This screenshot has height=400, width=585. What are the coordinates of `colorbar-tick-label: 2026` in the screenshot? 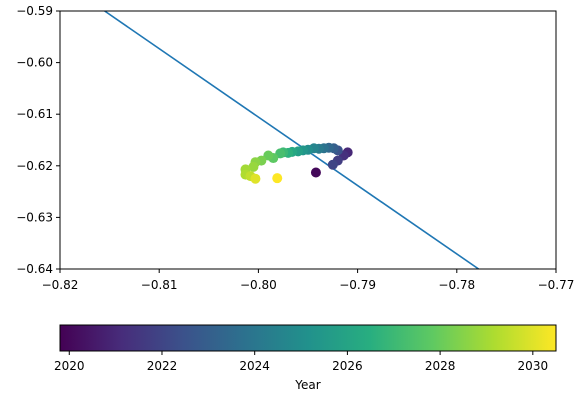 It's located at (347, 366).